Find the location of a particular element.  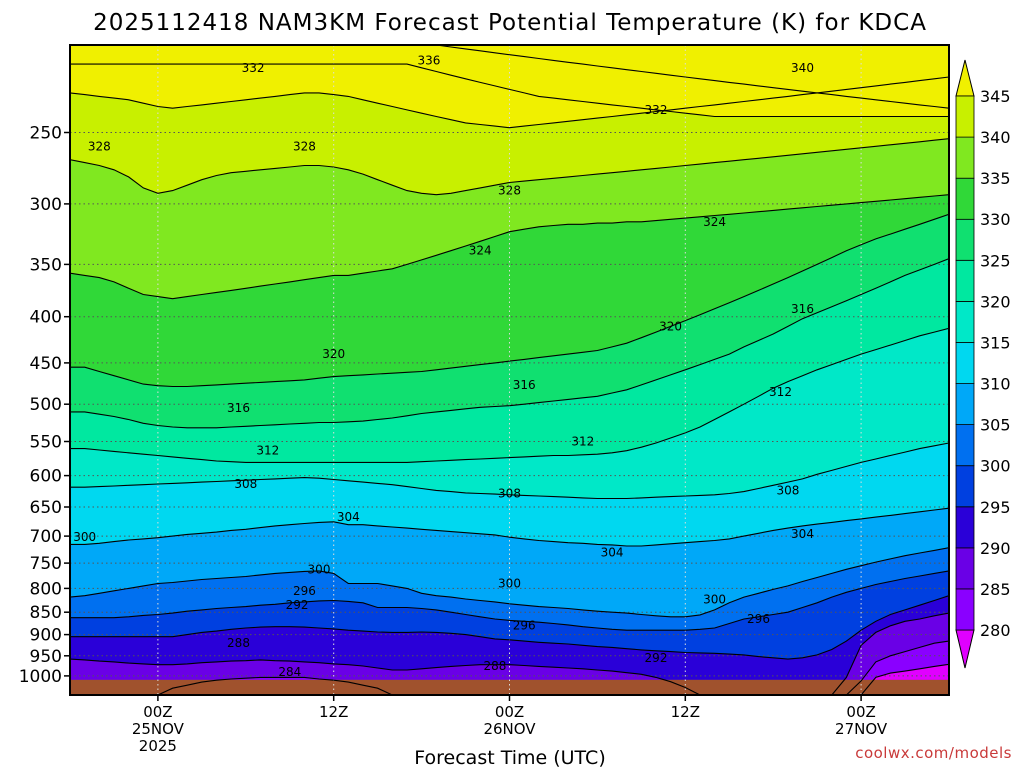

xtick-label-4-0: 00Z is located at coordinates (860, 712).